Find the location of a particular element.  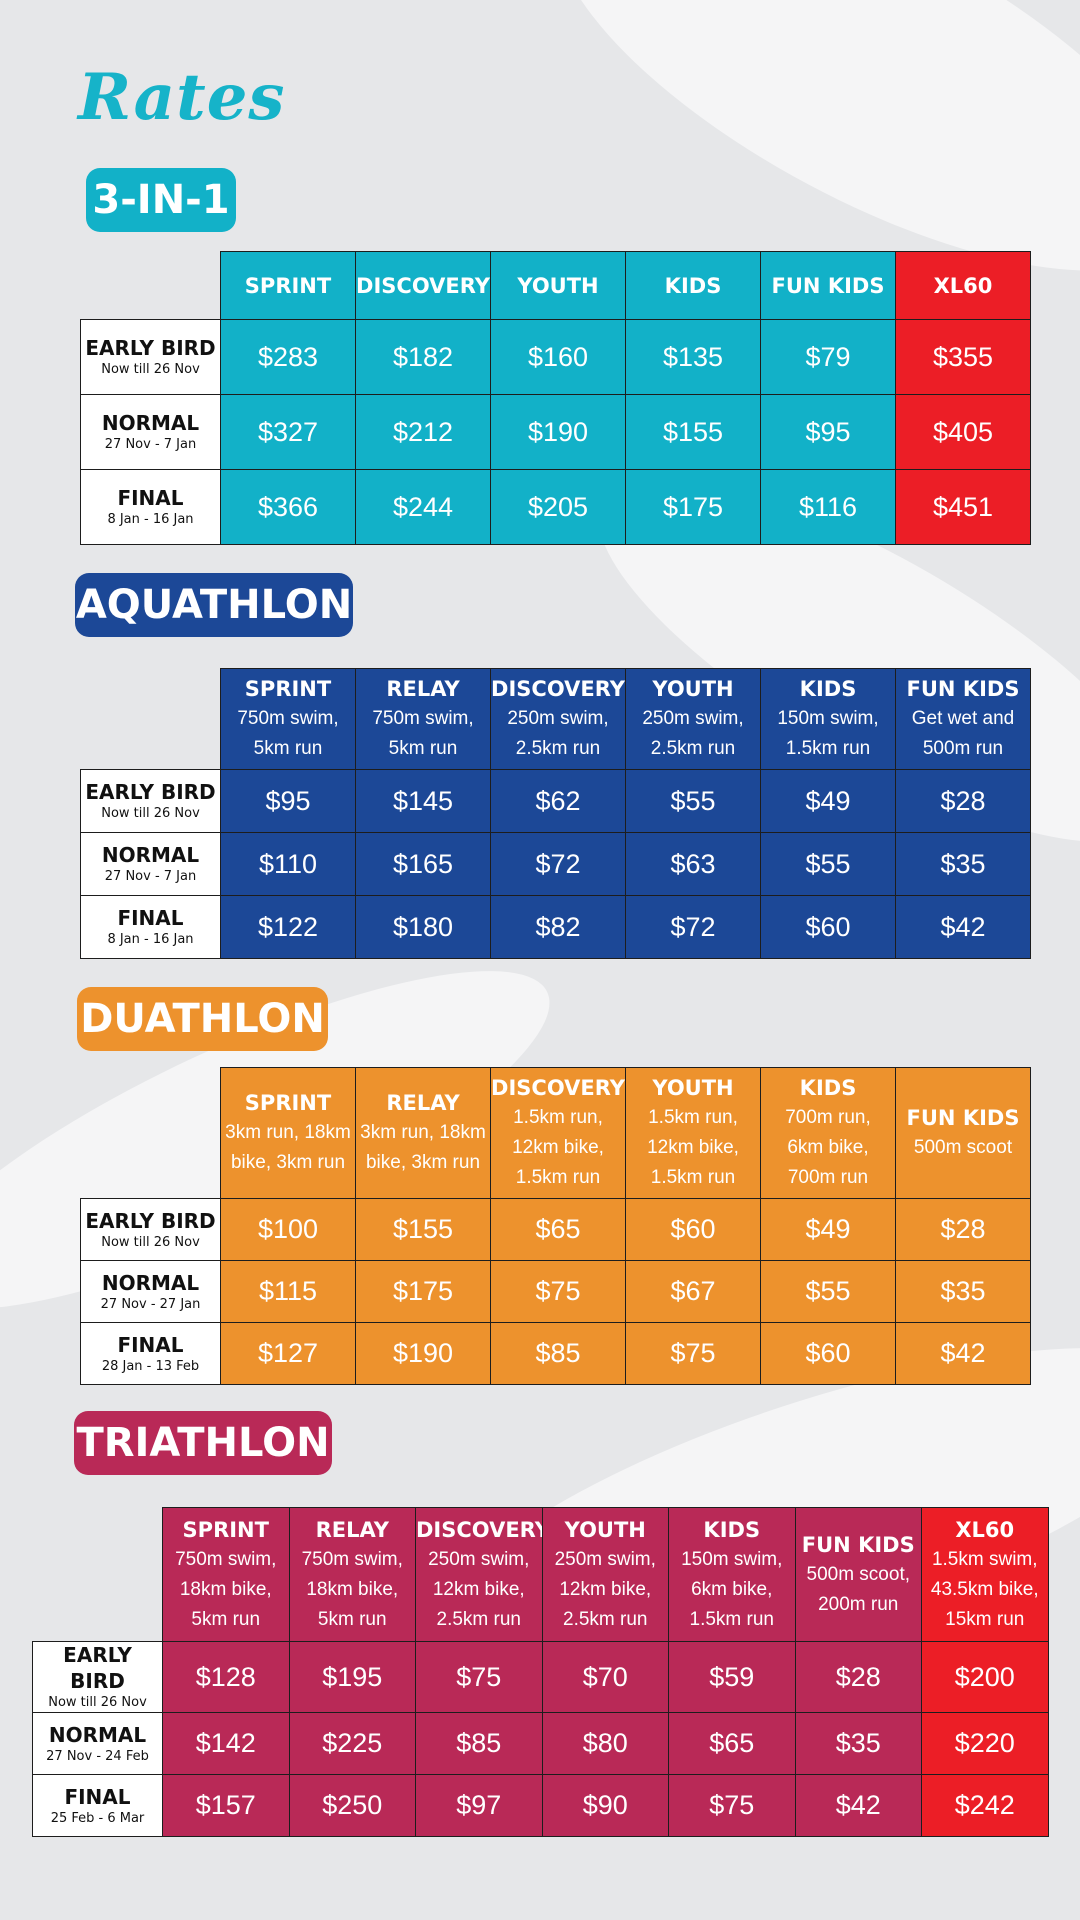

column-name: KIDS is located at coordinates (828, 1088).